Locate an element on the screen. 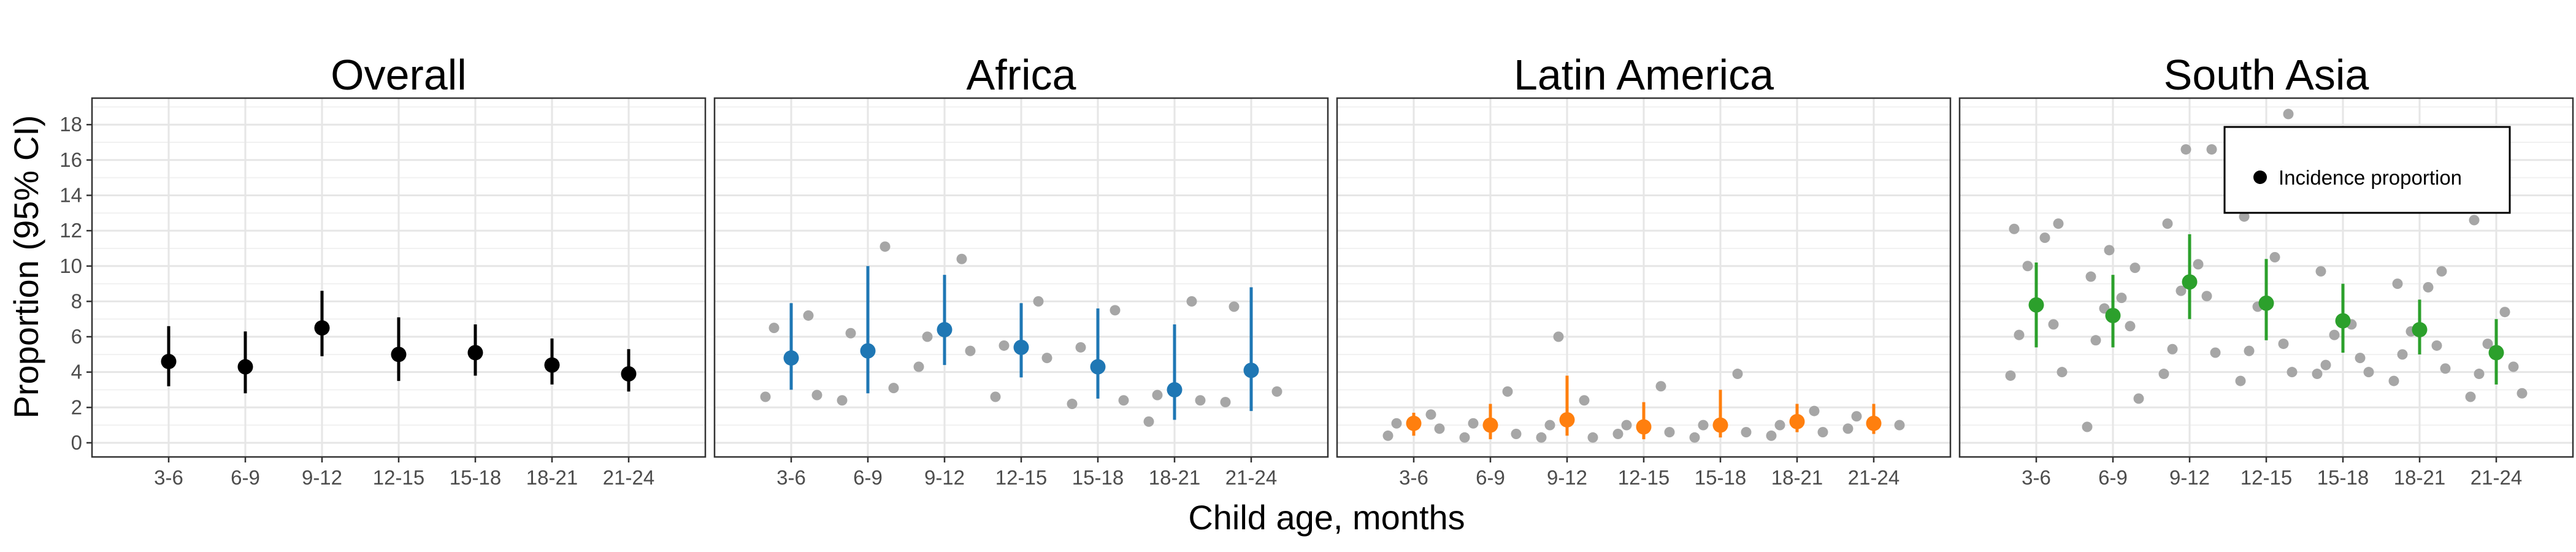 This screenshot has width=2576, height=552. panel-title: Latin America is located at coordinates (1644, 75).